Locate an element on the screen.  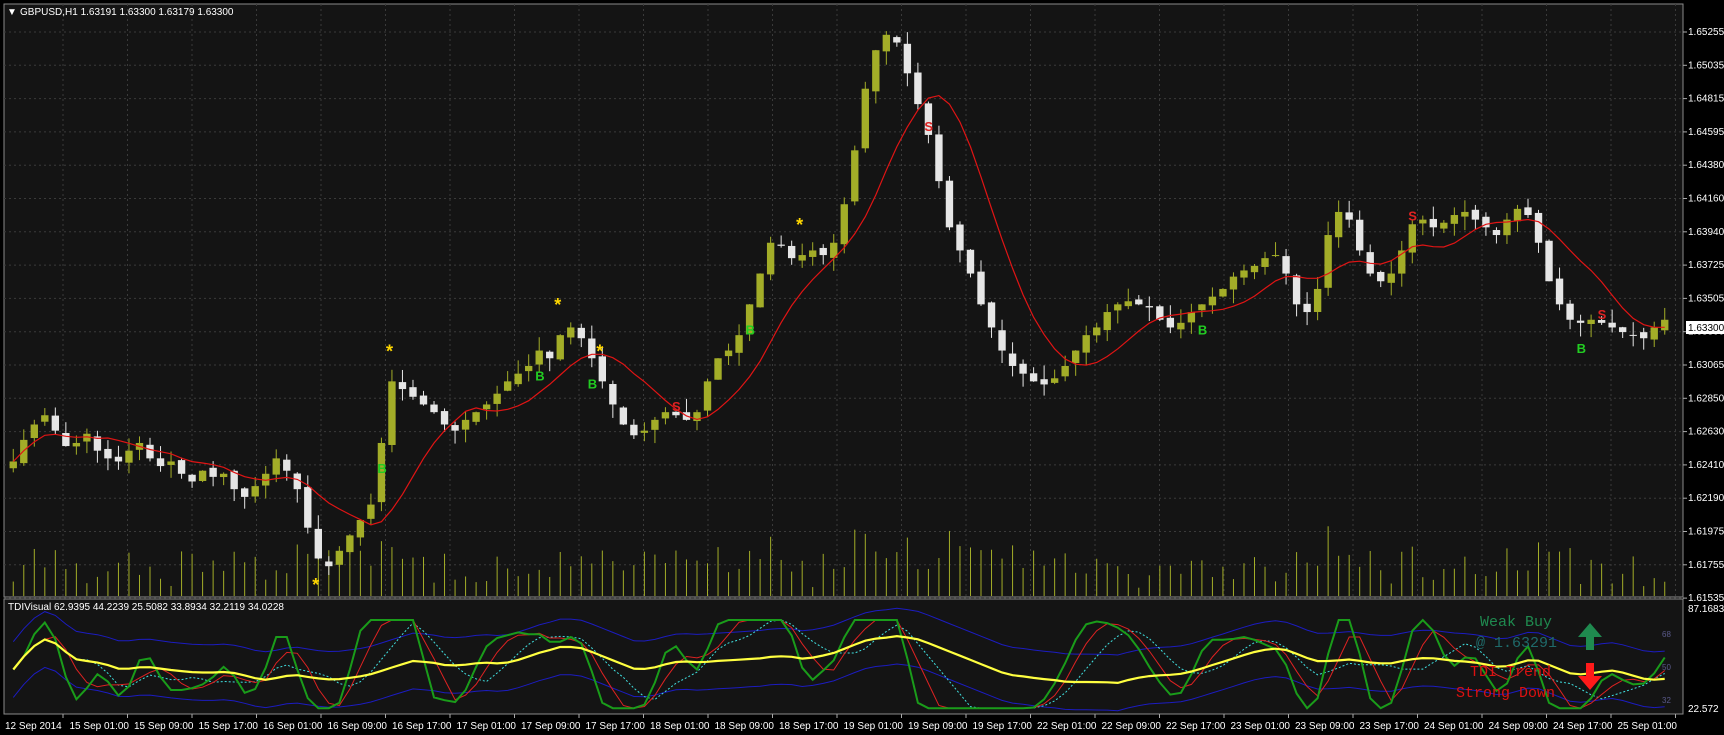
x-tick-label: 22 Sep 17:00 is located at coordinates (1196, 726).